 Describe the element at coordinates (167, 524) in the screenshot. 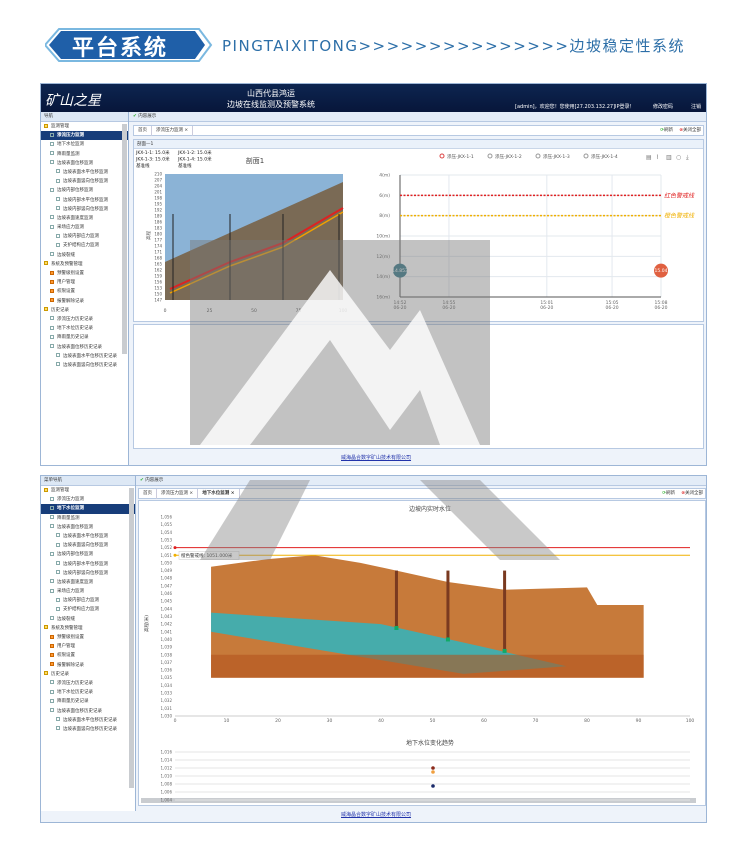

I see `y-tick-label: 1,055` at that location.